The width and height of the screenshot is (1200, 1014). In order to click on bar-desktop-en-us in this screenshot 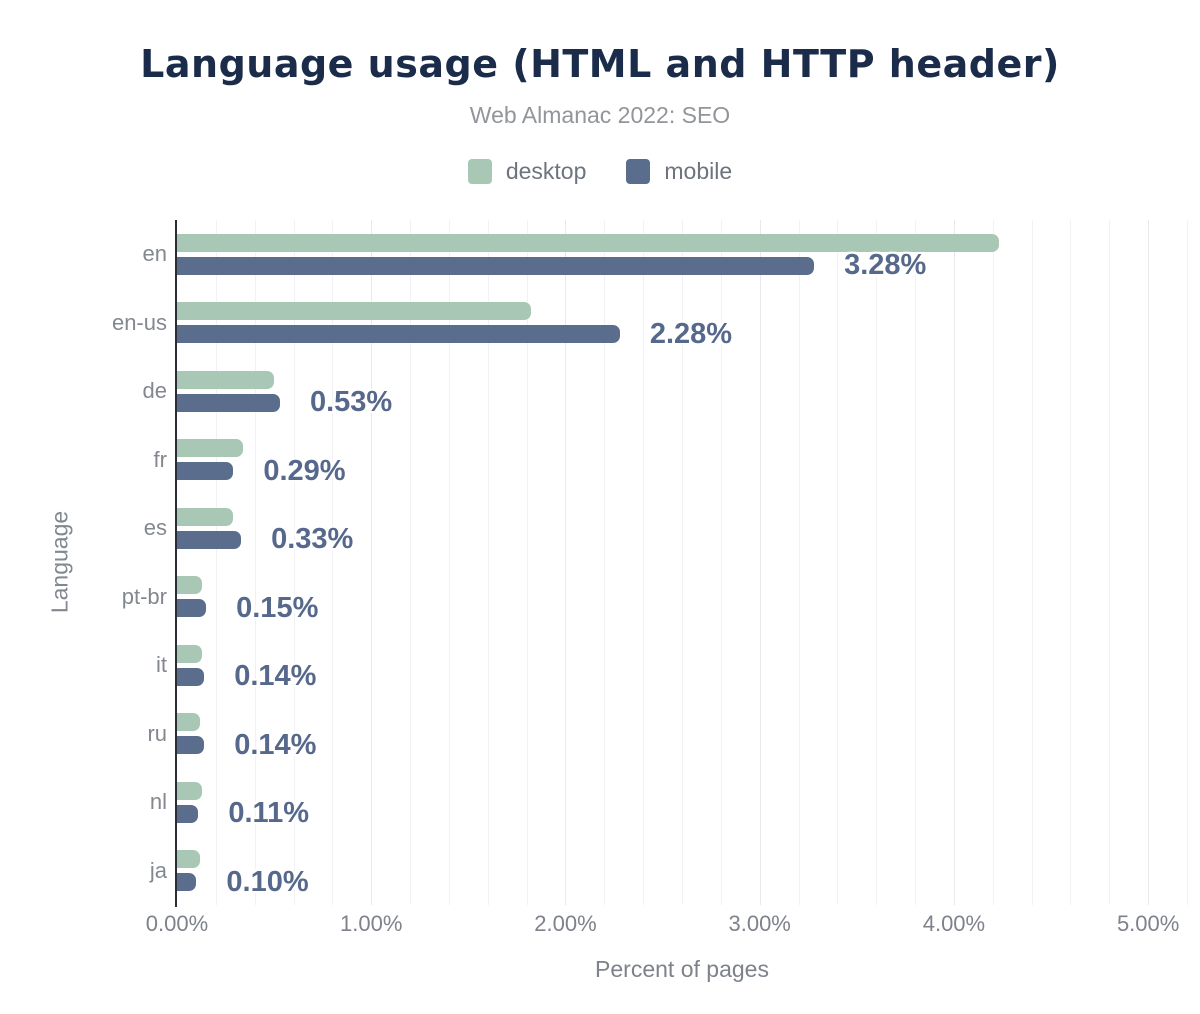, I will do `click(354, 311)`.